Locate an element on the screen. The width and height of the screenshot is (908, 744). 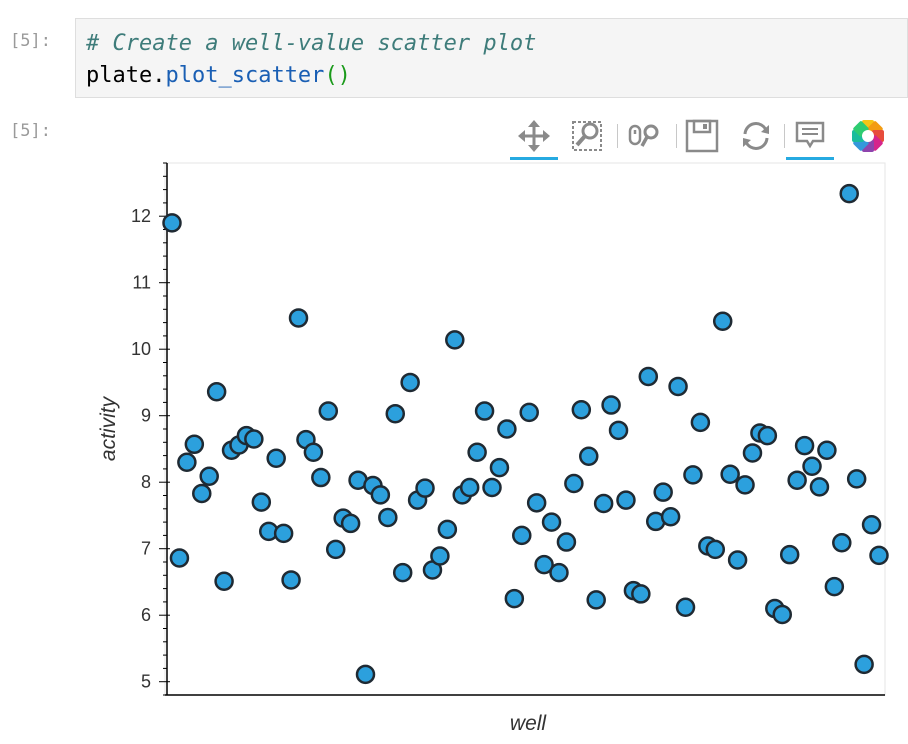
pan-tool is located at coordinates (534, 136).